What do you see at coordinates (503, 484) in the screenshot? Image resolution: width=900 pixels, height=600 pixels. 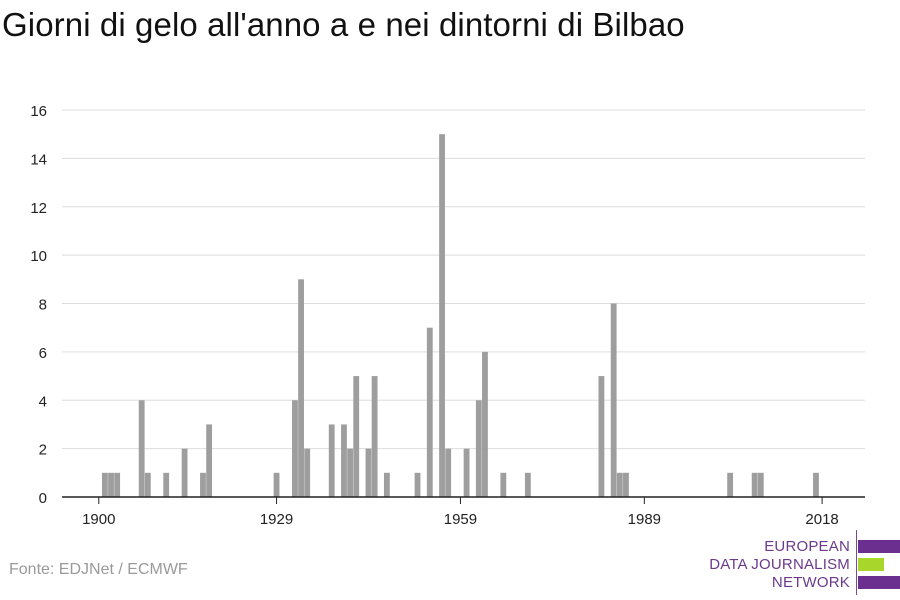 I see `bar-1966` at bounding box center [503, 484].